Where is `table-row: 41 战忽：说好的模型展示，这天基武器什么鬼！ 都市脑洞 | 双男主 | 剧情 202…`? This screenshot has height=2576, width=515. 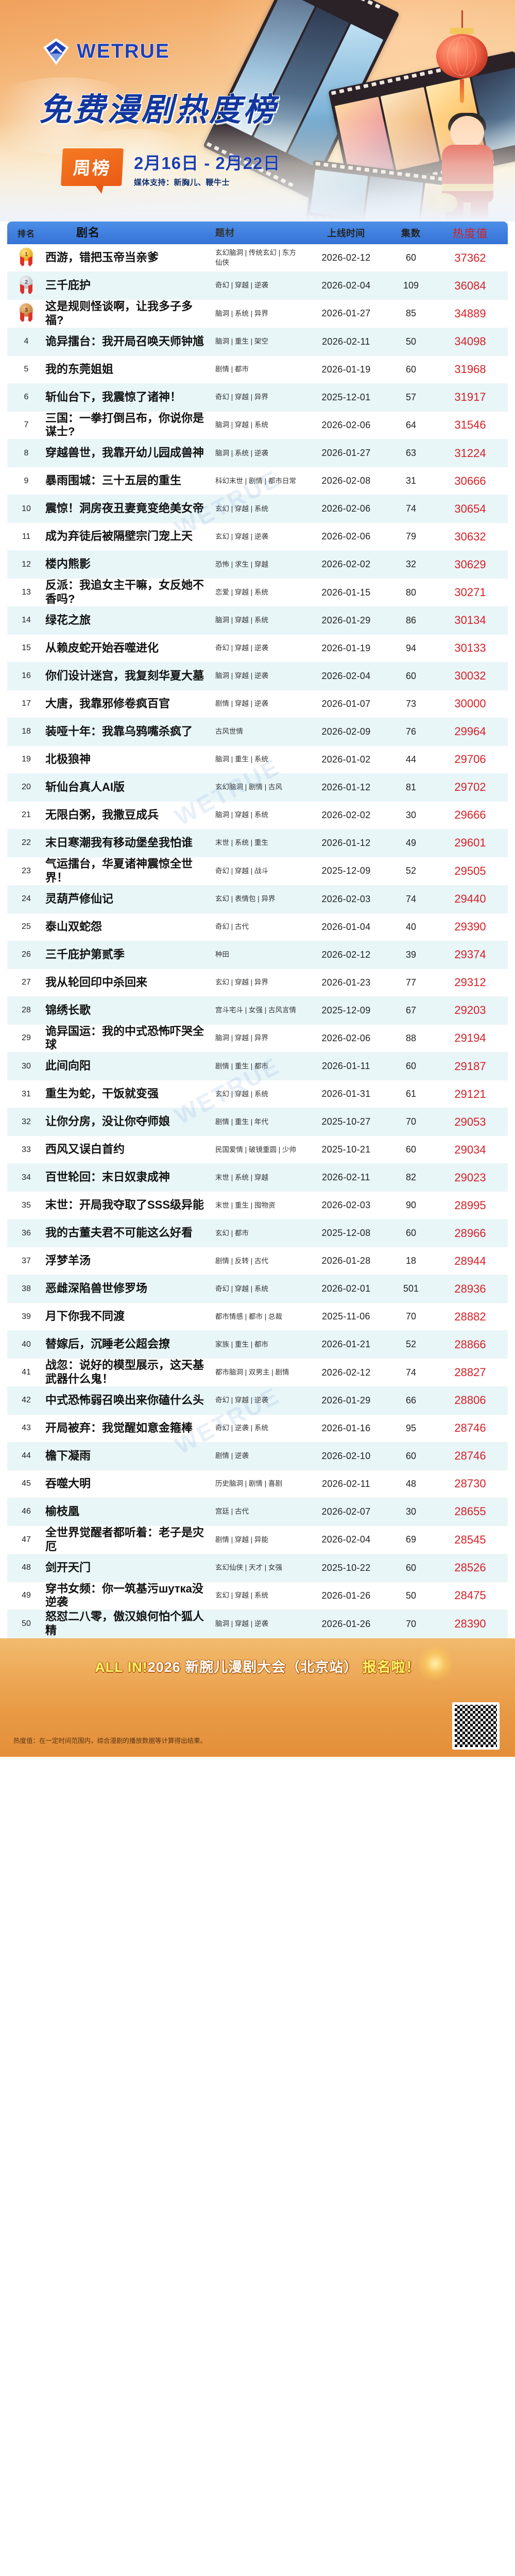
table-row: 41 战忽：说好的模型展示，这天基武器什么鬼！ 都市脑洞 | 双男主 | 剧情 202… is located at coordinates (257, 1373).